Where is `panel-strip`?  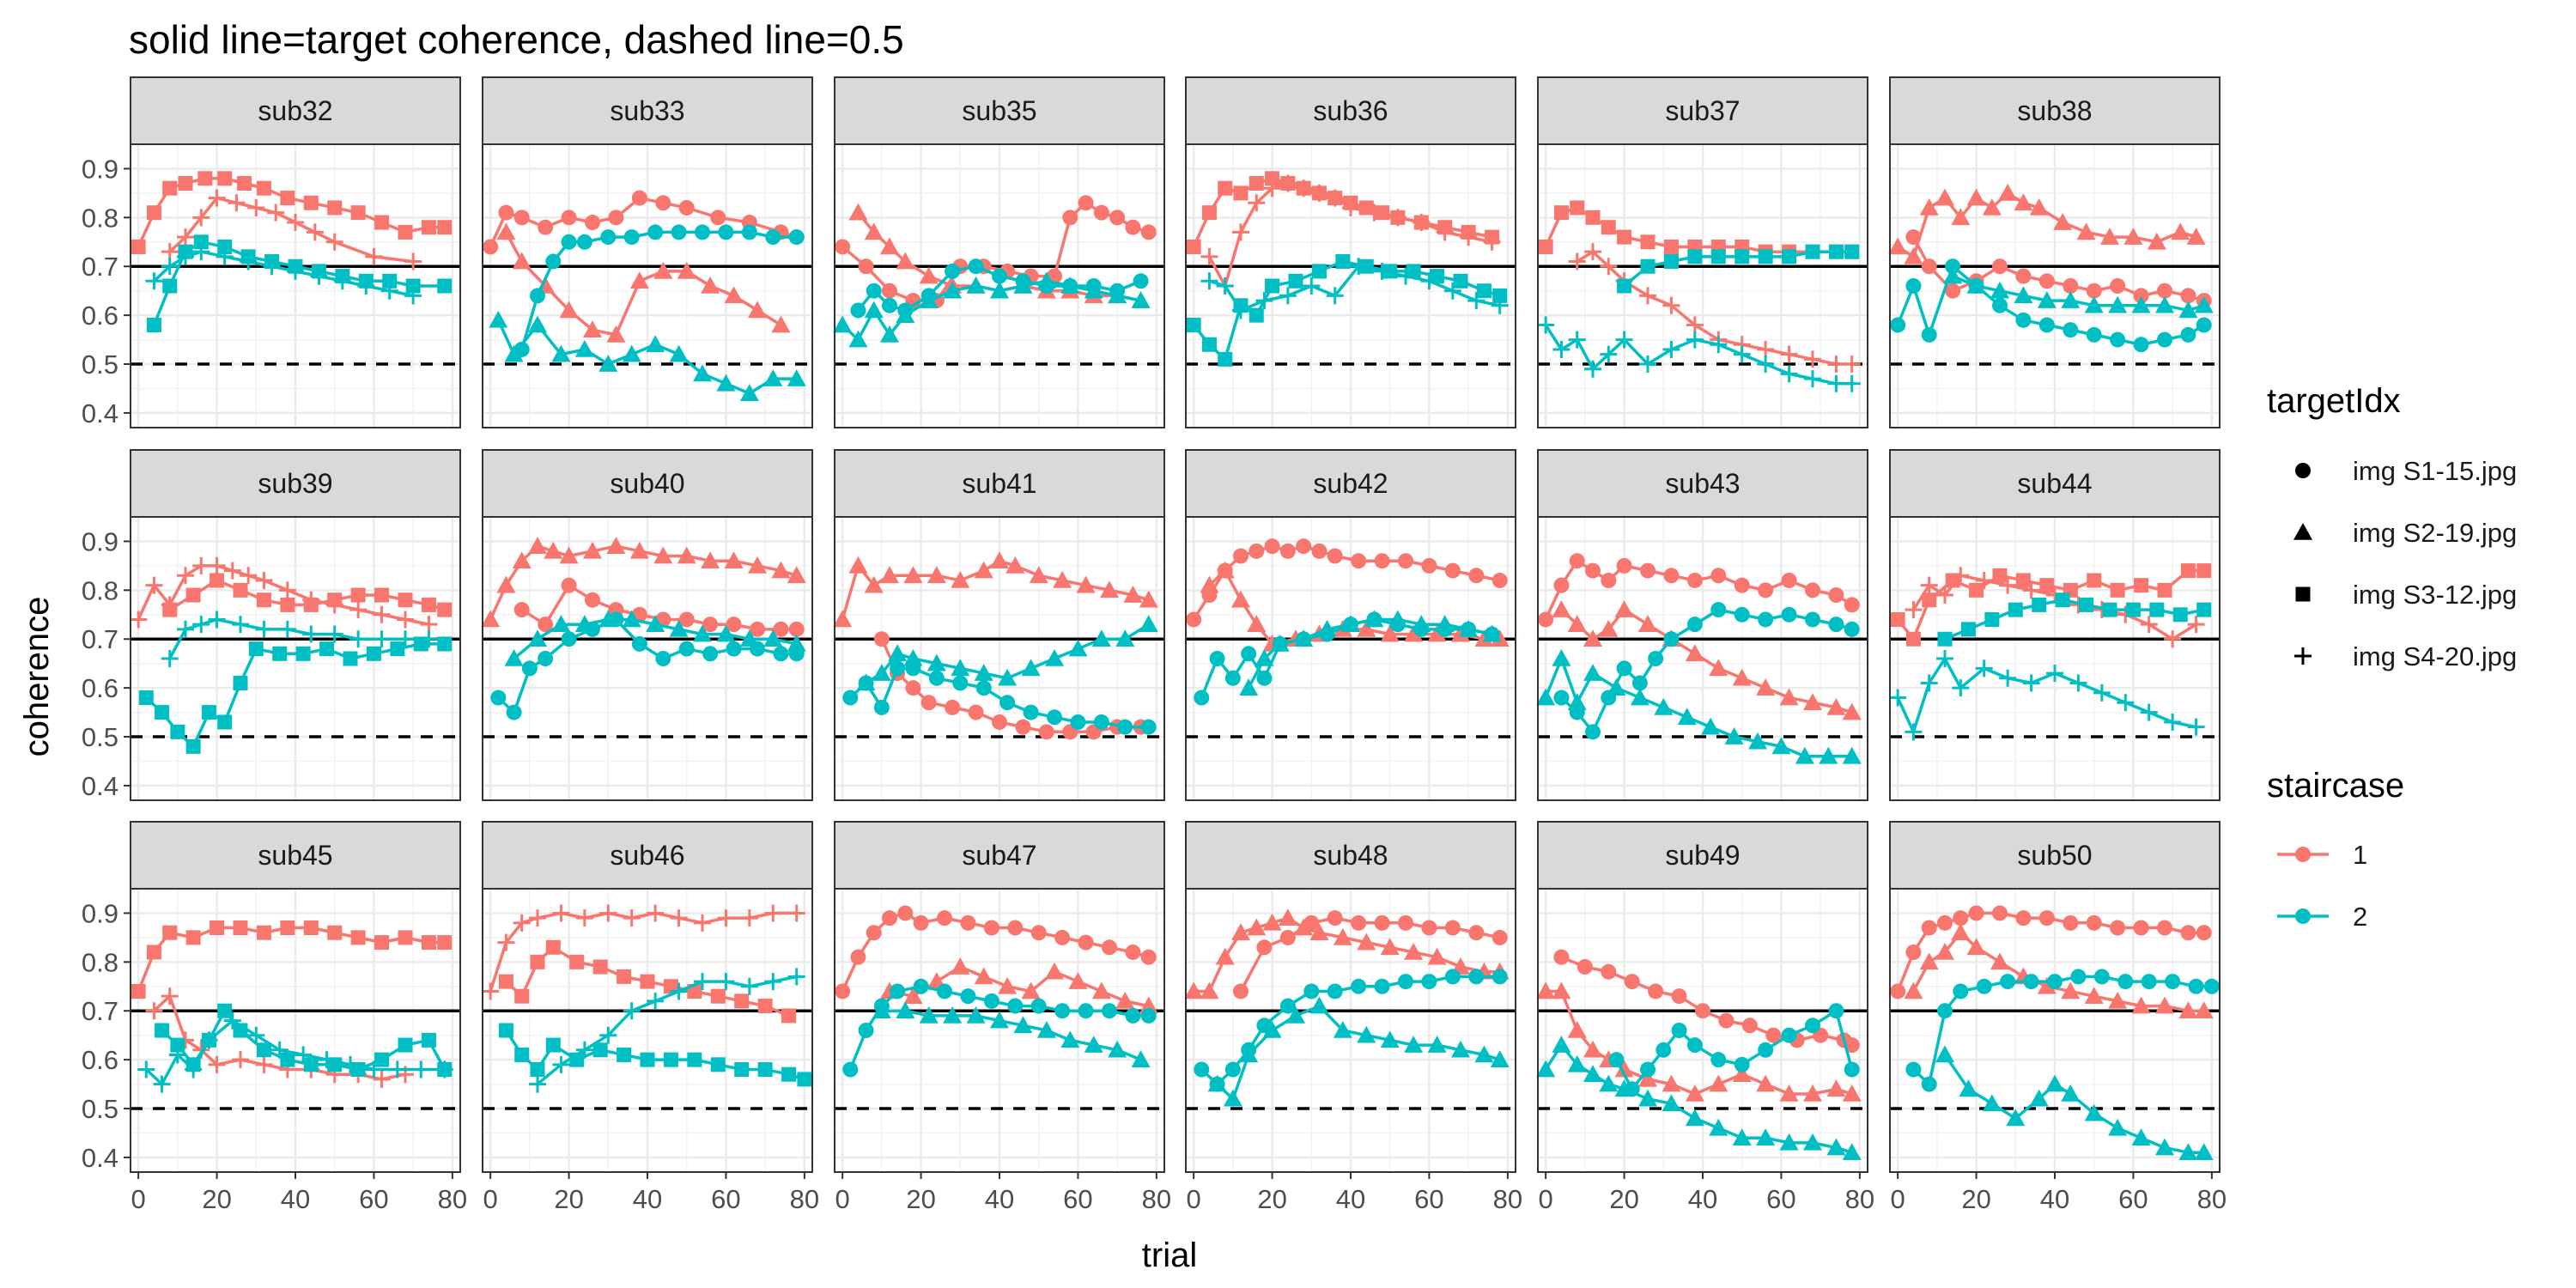
panel-strip is located at coordinates (1350, 856).